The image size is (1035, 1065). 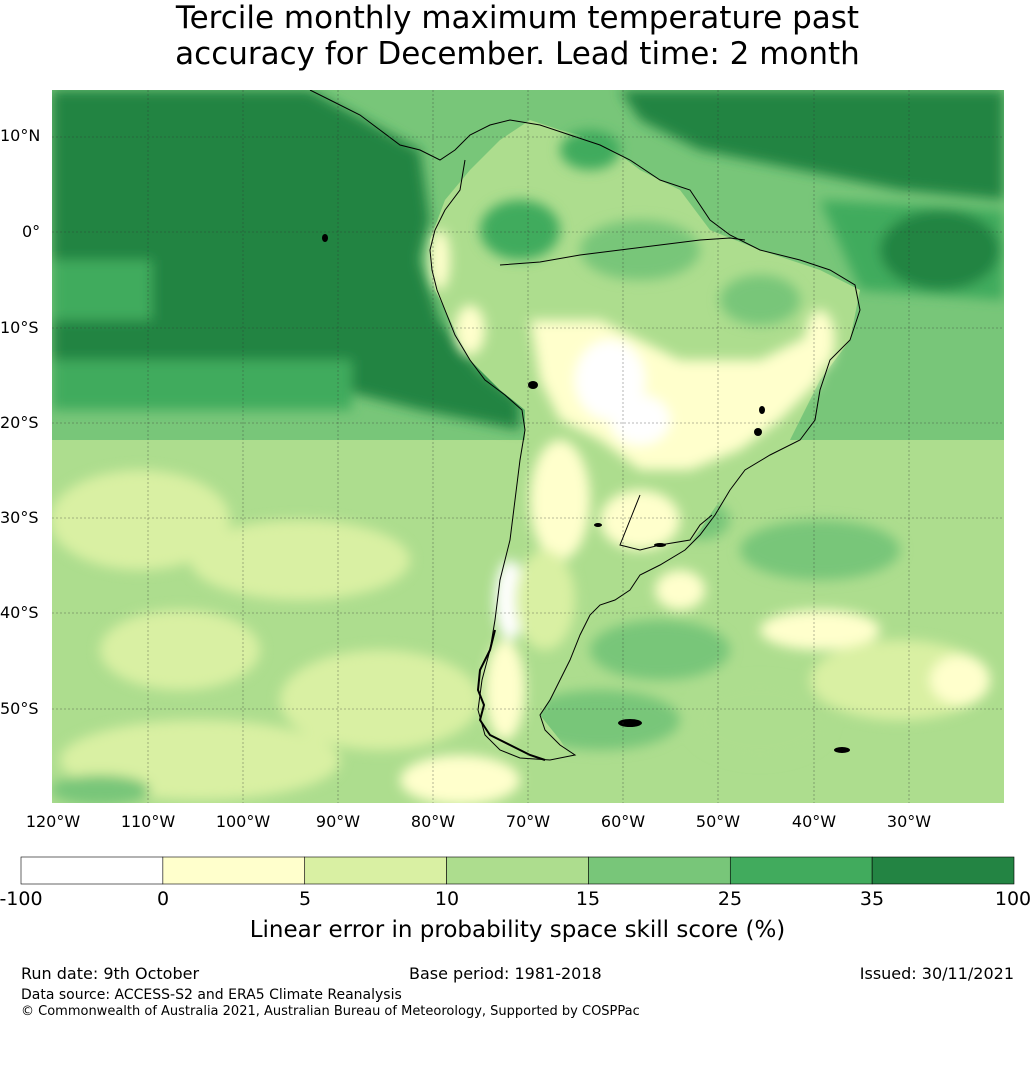 I want to click on lon-label-70w: 70°W, so click(x=528, y=821).